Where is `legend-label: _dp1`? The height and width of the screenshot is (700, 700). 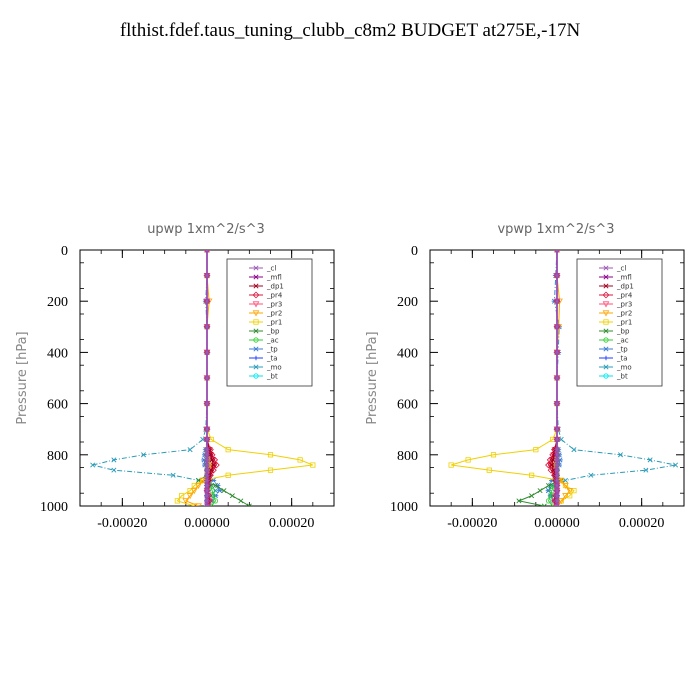 legend-label: _dp1 is located at coordinates (275, 287).